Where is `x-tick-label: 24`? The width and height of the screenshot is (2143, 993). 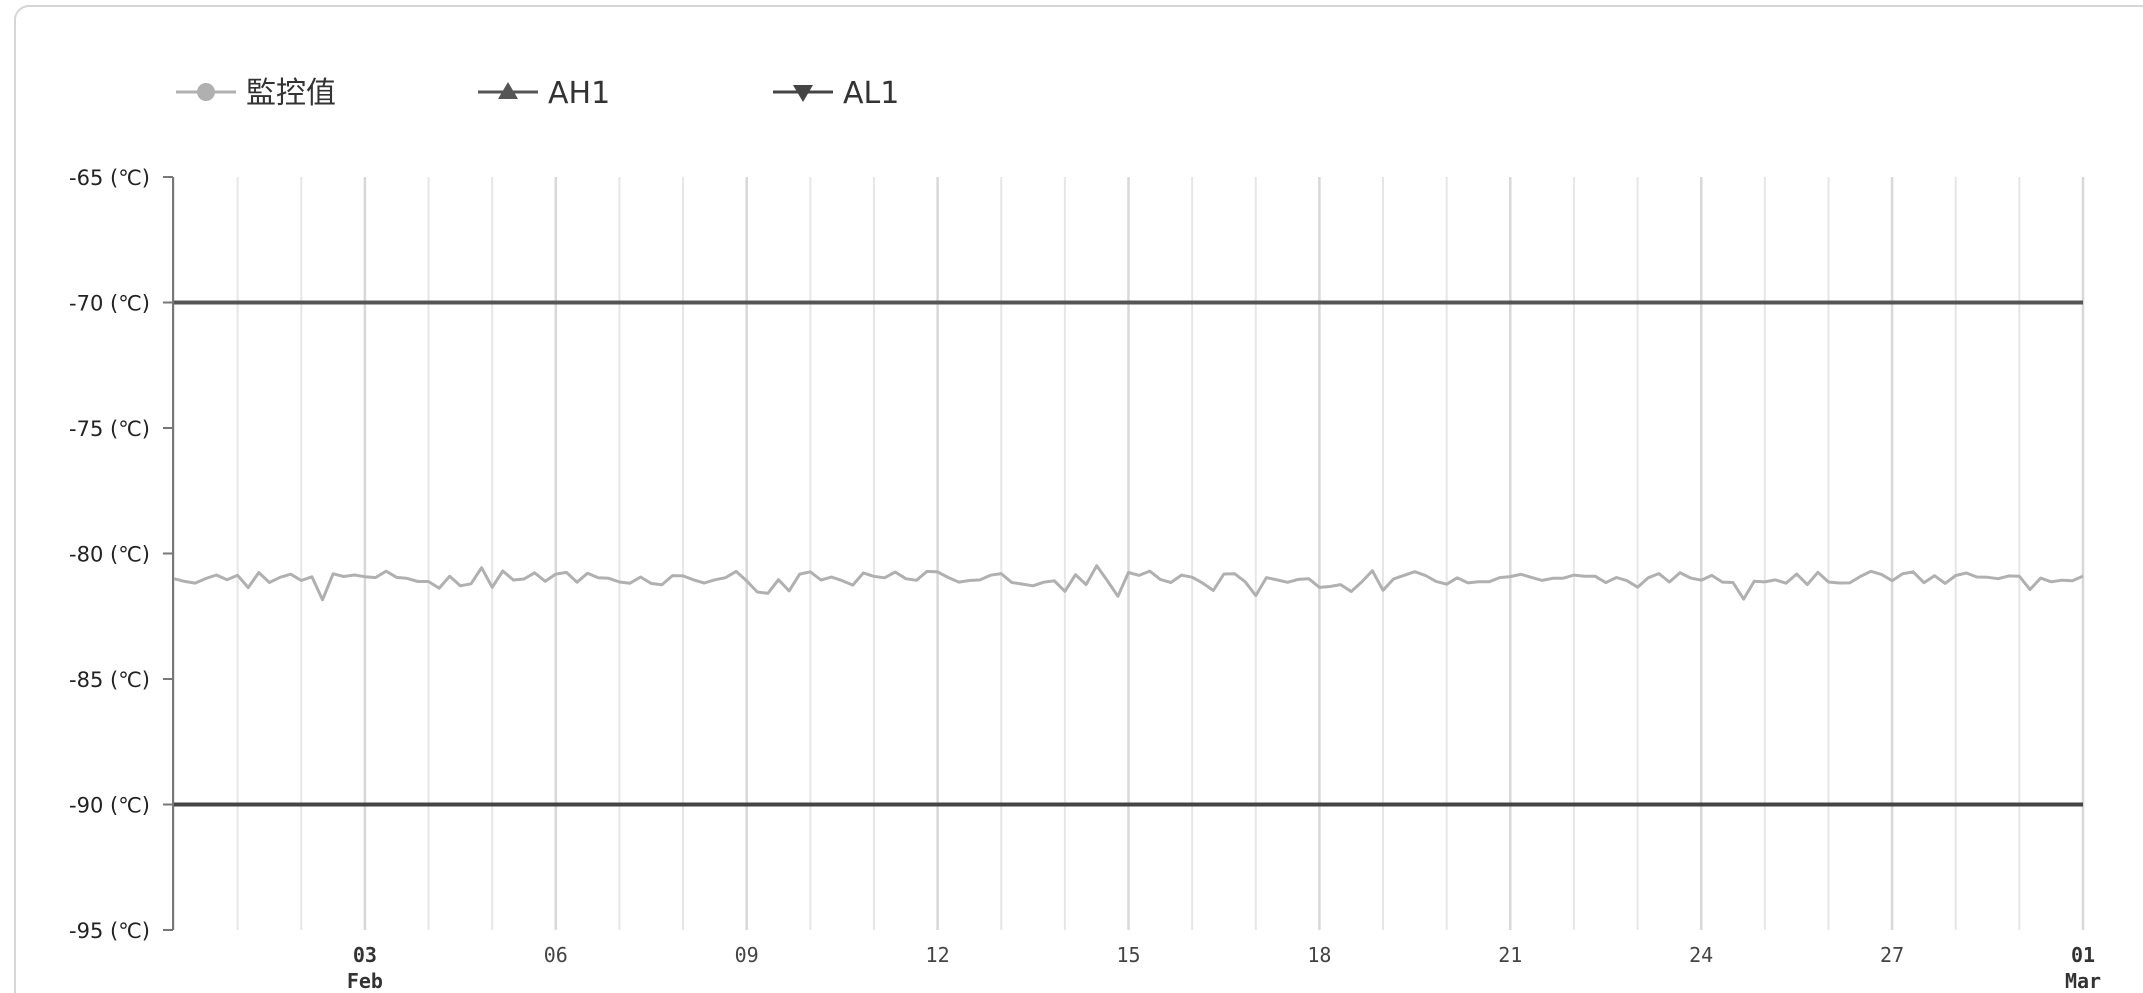 x-tick-label: 24 is located at coordinates (1701, 955).